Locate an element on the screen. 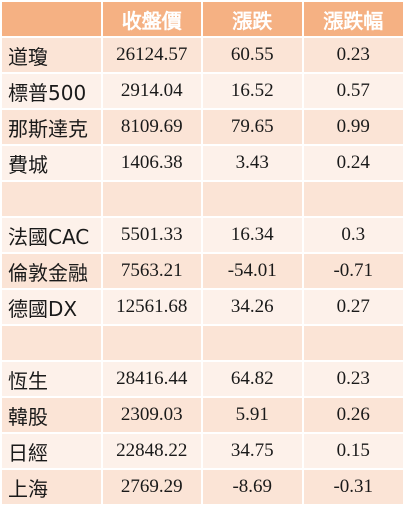 This screenshot has height=513, width=407. table-row: 標普500 2914.04 16.52 0.57 is located at coordinates (203, 91).